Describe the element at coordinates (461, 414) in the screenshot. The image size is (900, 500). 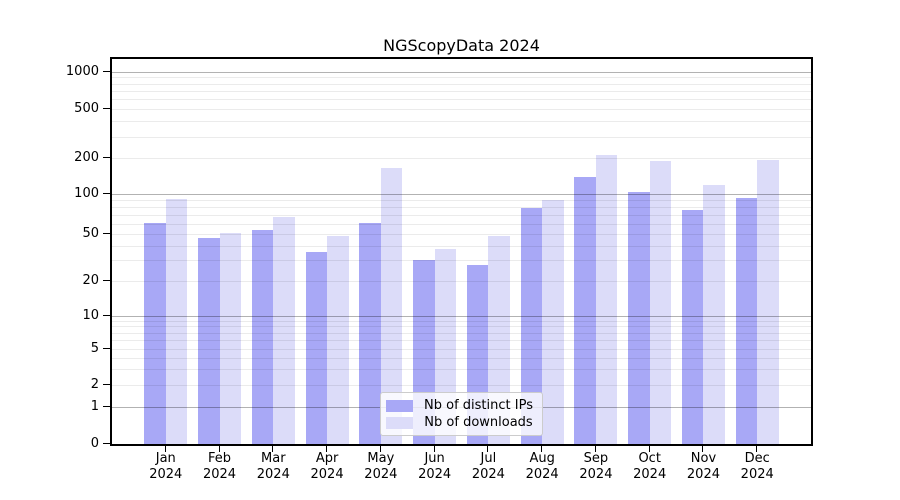
I see `legend: Nb of distinct IPs Nb of downloads` at that location.